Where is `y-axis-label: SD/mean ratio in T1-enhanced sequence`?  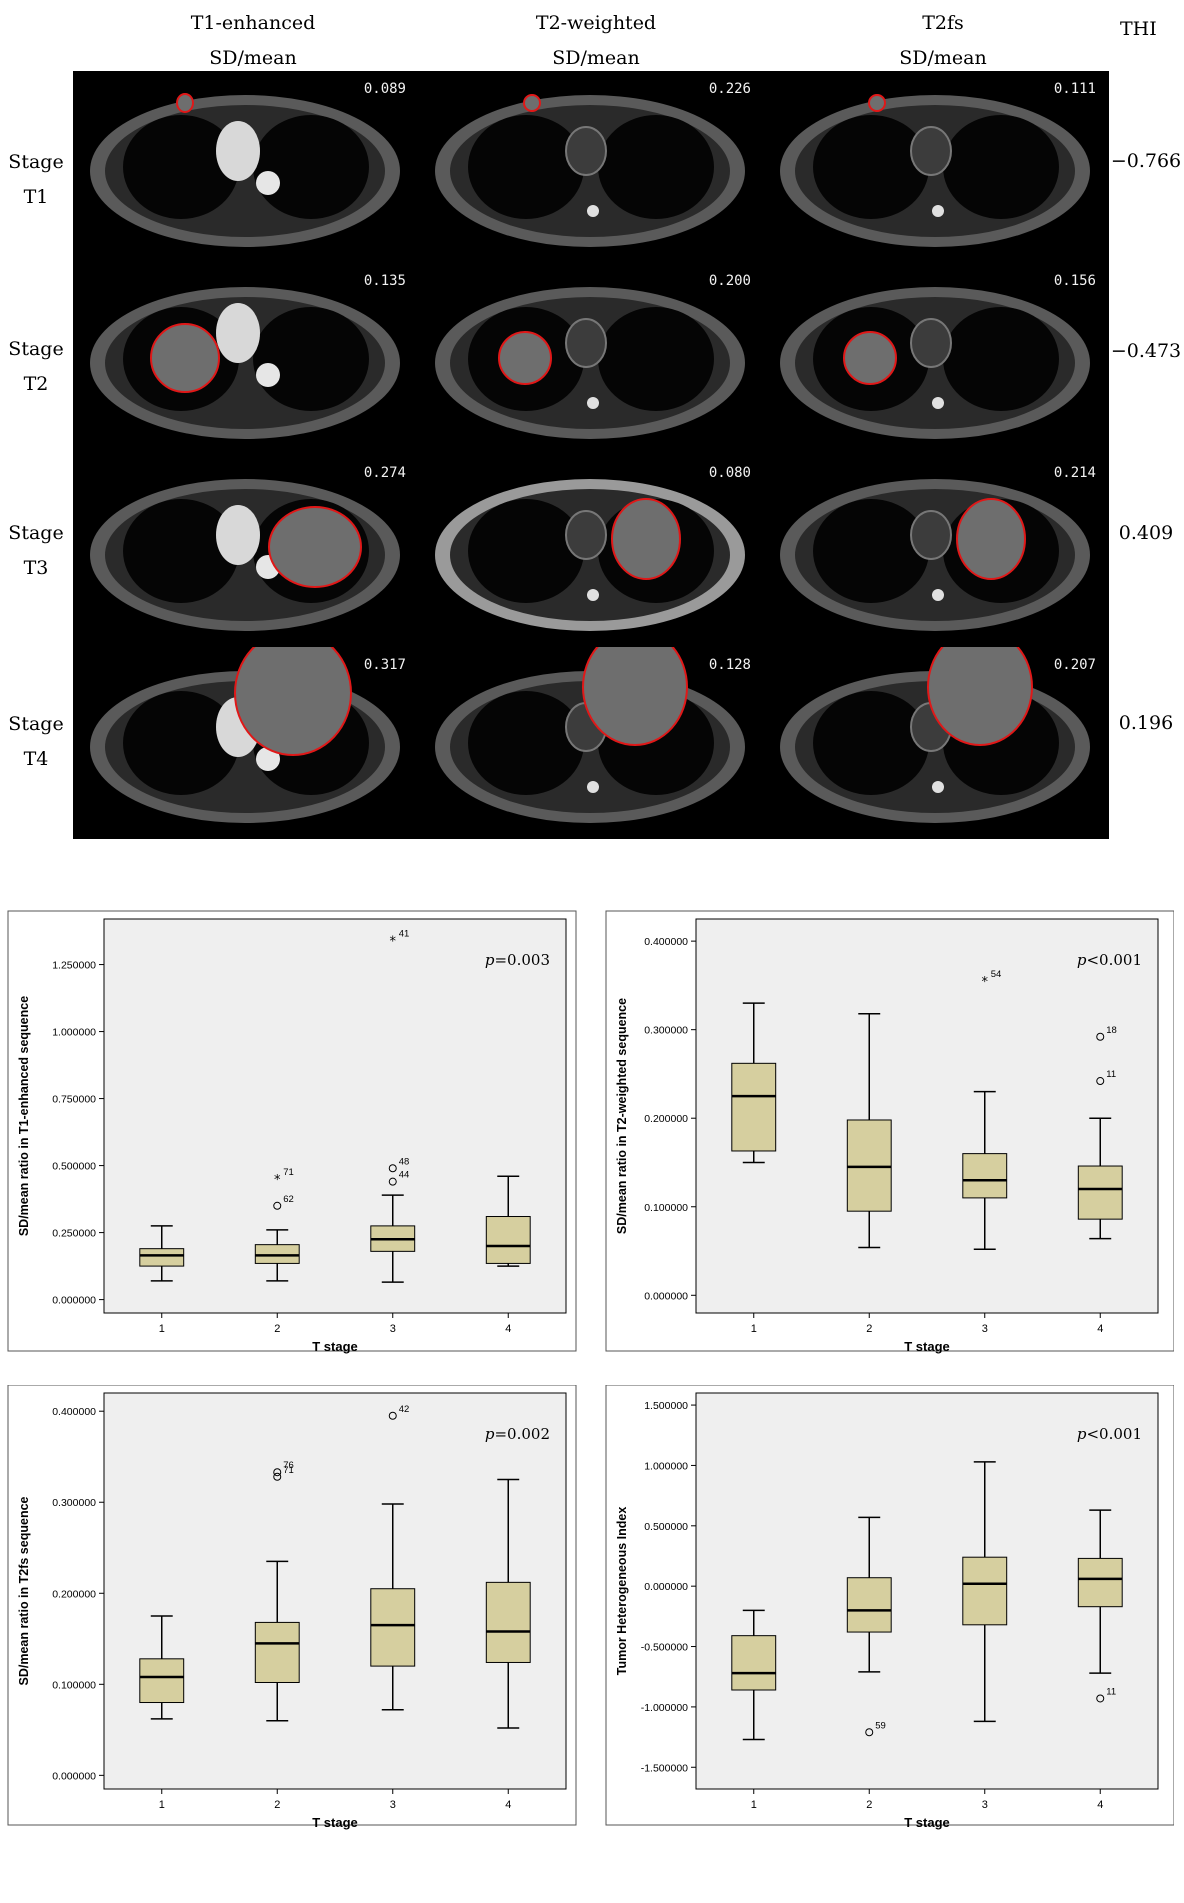 y-axis-label: SD/mean ratio in T1-enhanced sequence is located at coordinates (24, 1116).